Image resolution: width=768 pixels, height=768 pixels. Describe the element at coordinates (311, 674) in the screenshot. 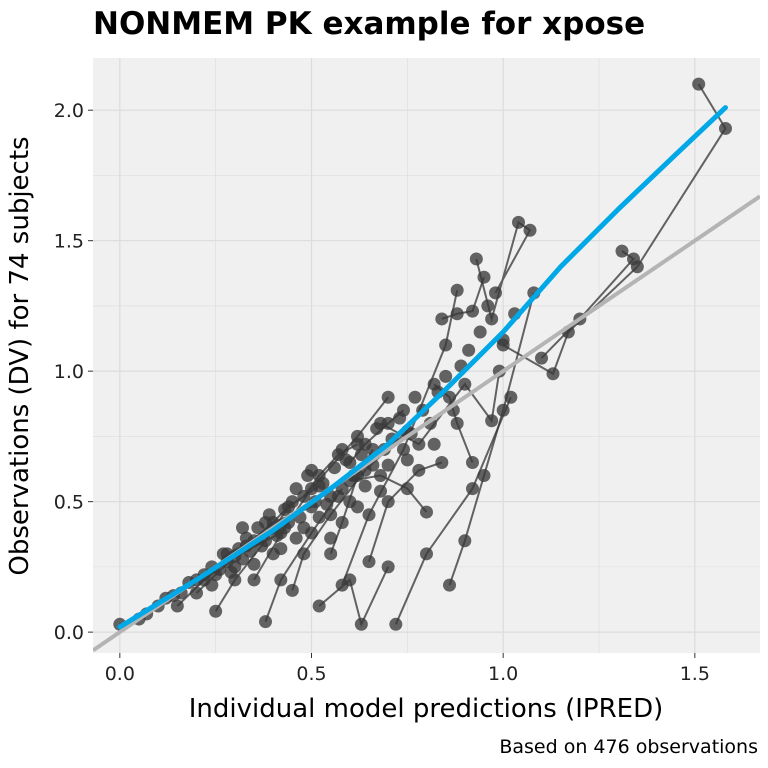

I see `x-tick-label: 0.5` at that location.